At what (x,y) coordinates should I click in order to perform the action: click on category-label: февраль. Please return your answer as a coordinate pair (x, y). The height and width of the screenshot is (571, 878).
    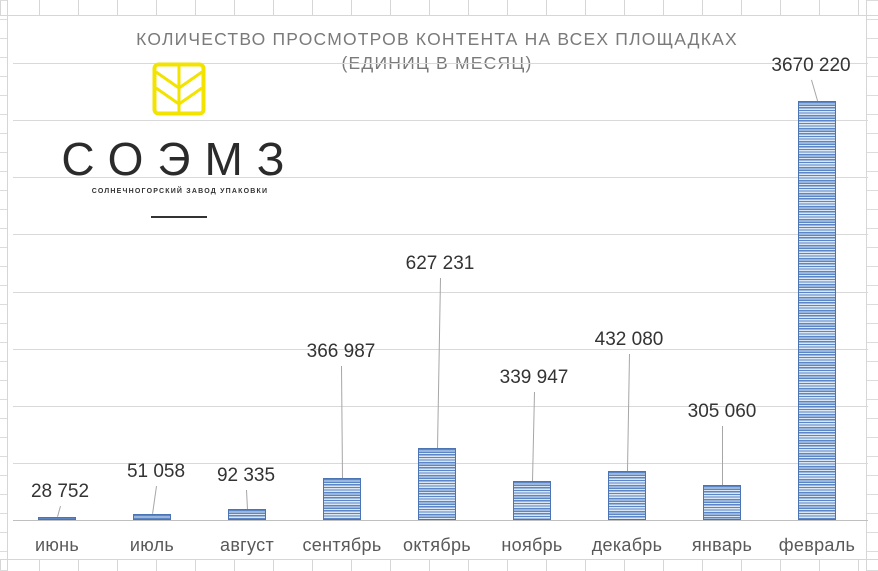
    Looking at the image, I should click on (817, 545).